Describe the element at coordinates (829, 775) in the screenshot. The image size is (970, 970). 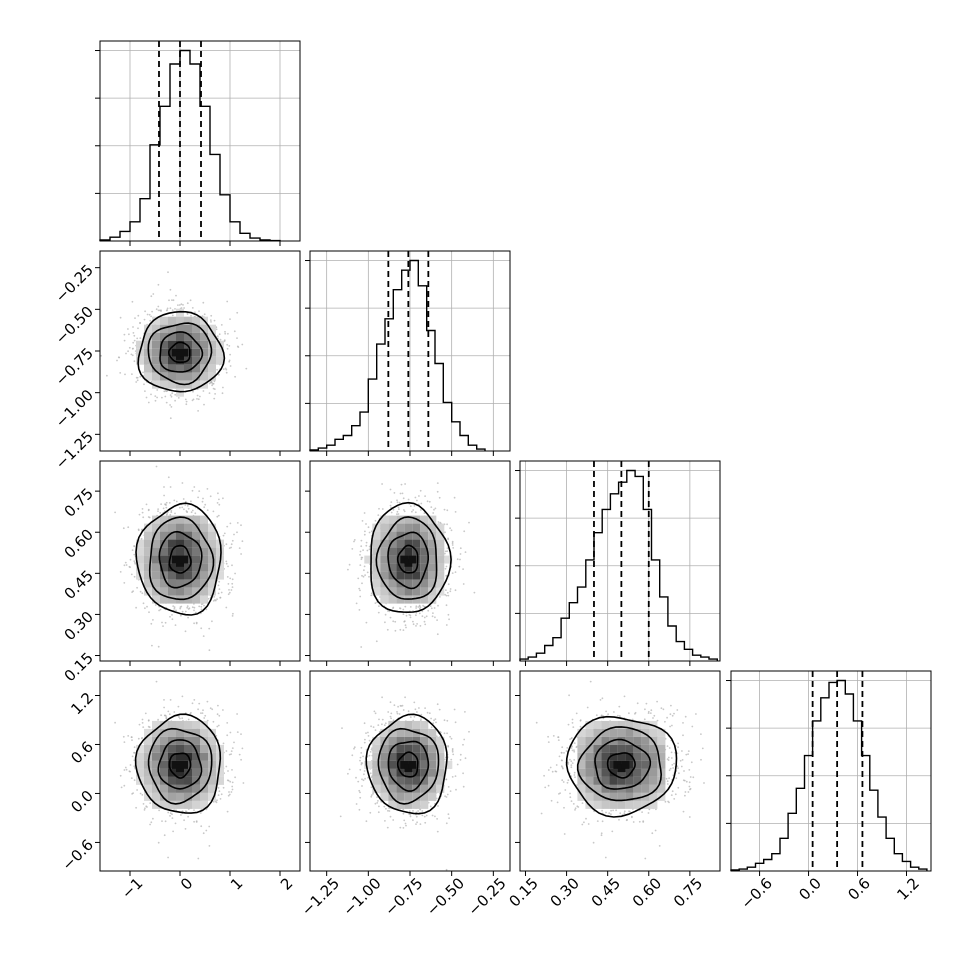
I see `histogram-step` at that location.